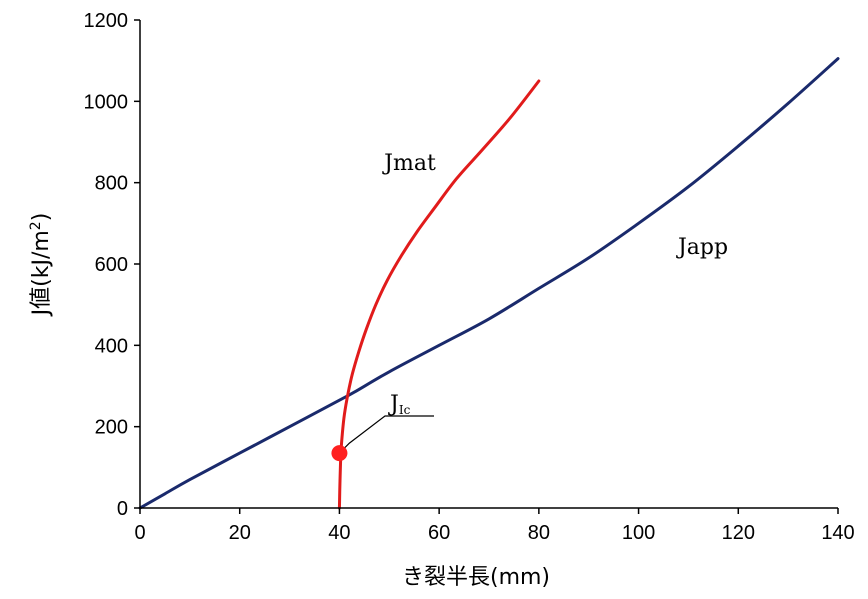 The height and width of the screenshot is (599, 868). I want to click on x-tick-label: 80, so click(539, 533).